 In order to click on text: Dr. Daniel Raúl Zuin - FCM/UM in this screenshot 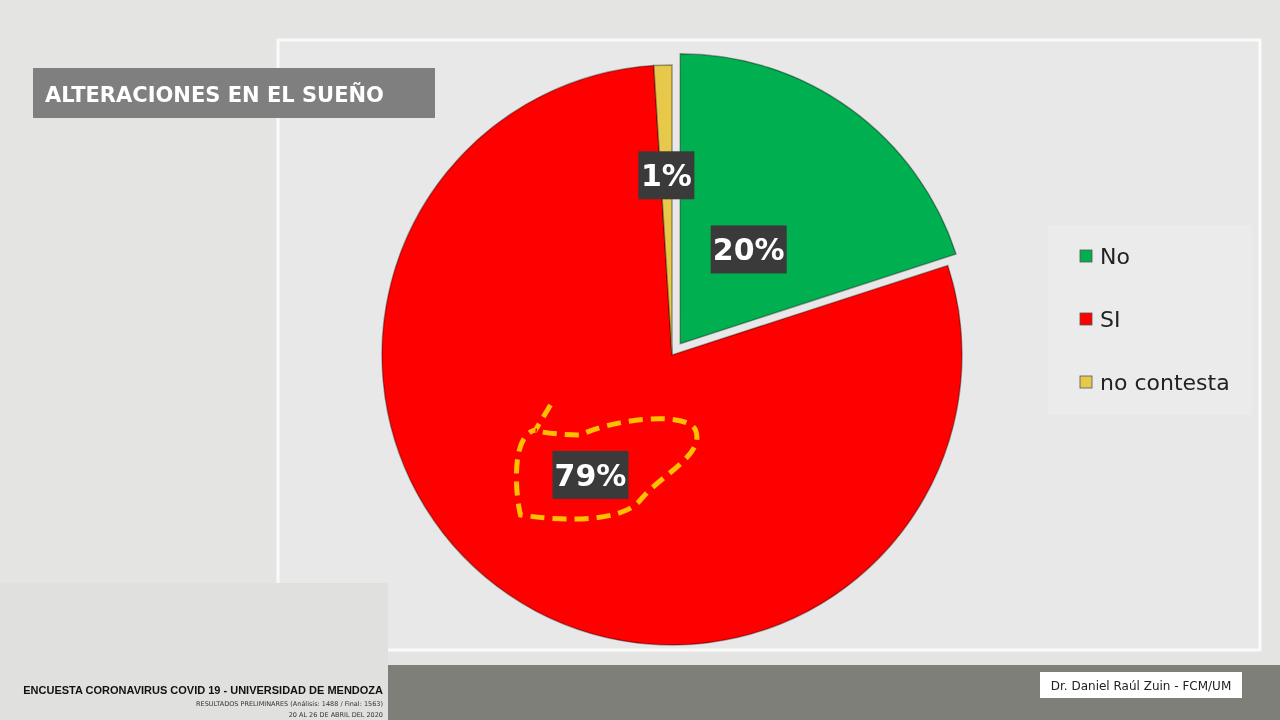, I will do `click(1141, 686)`.